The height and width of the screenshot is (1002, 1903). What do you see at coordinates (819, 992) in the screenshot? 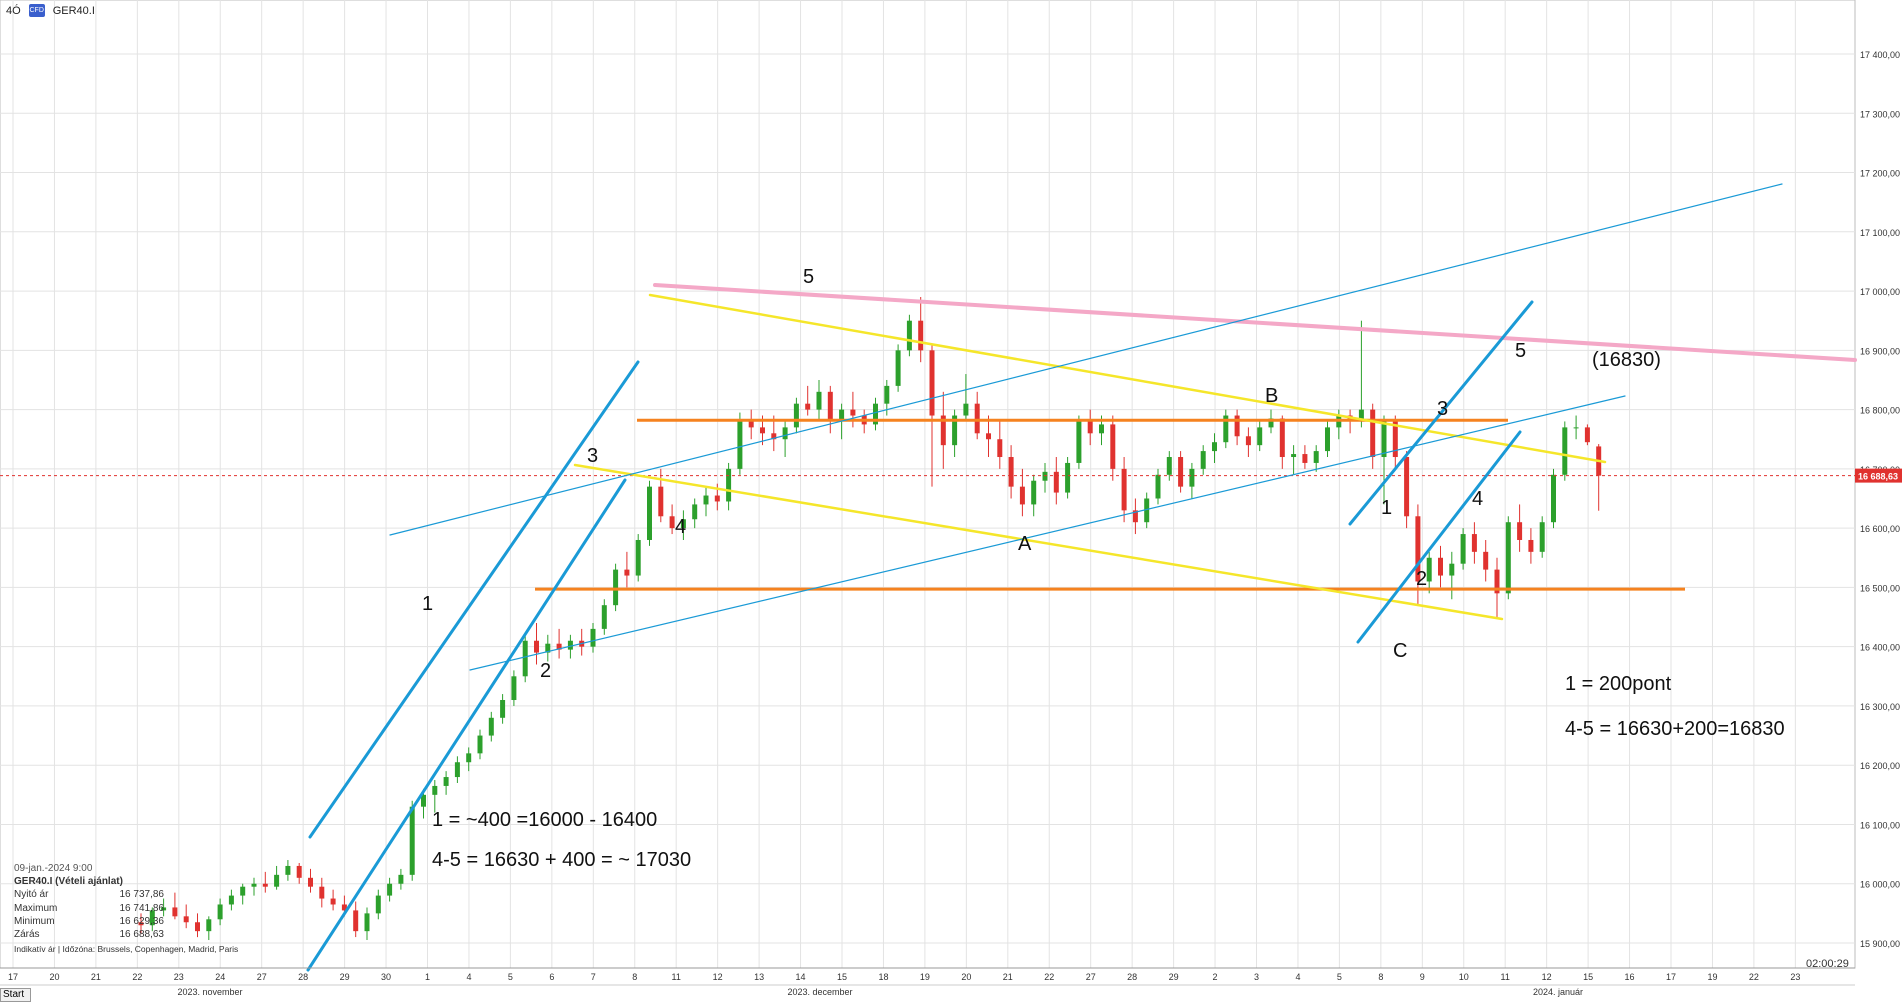
I see `month-label: 2023. december` at bounding box center [819, 992].